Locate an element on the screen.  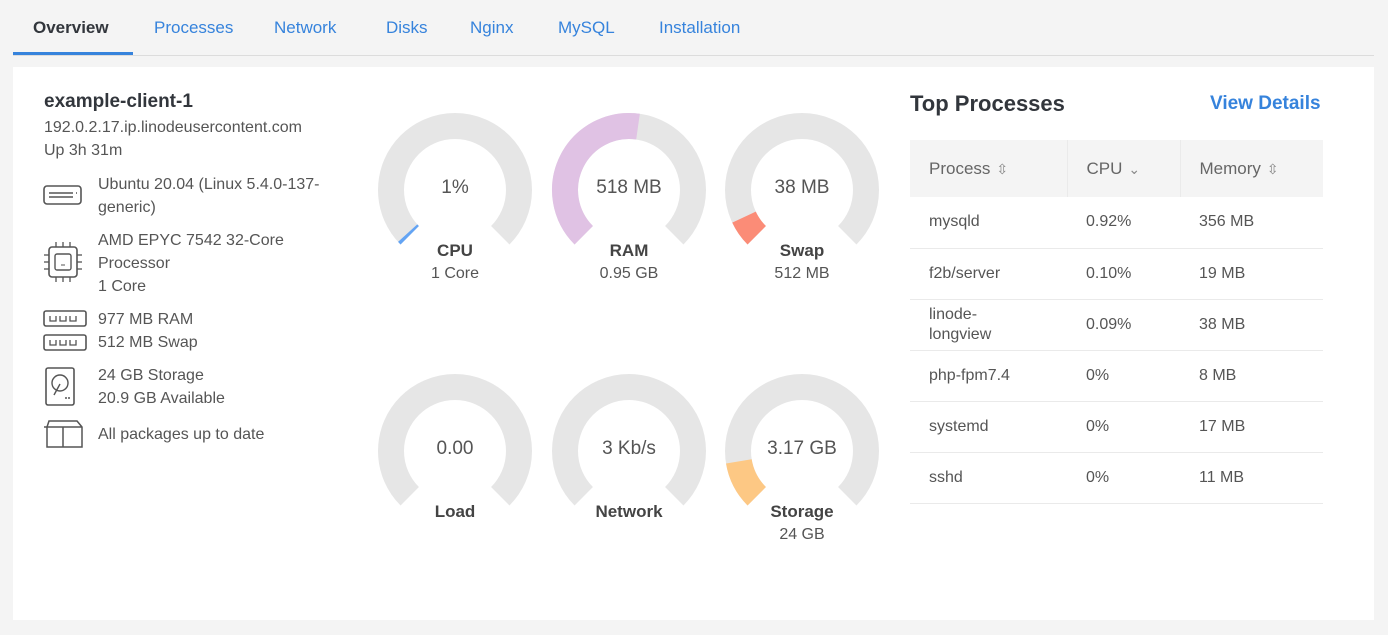
table-row: php-fpm7.4 0% 8 MB is located at coordinates (1116, 376).